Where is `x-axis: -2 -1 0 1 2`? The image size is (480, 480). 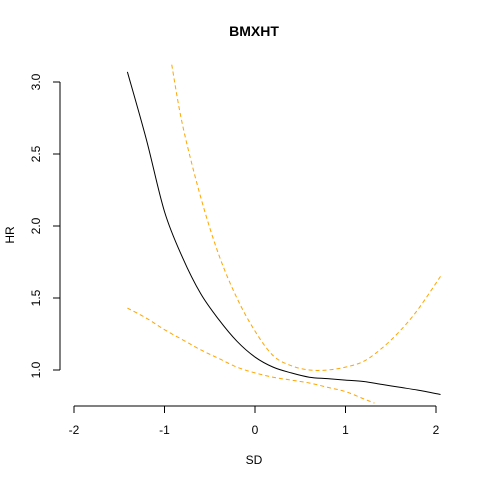 x-axis: -2 -1 0 1 2 is located at coordinates (254, 421).